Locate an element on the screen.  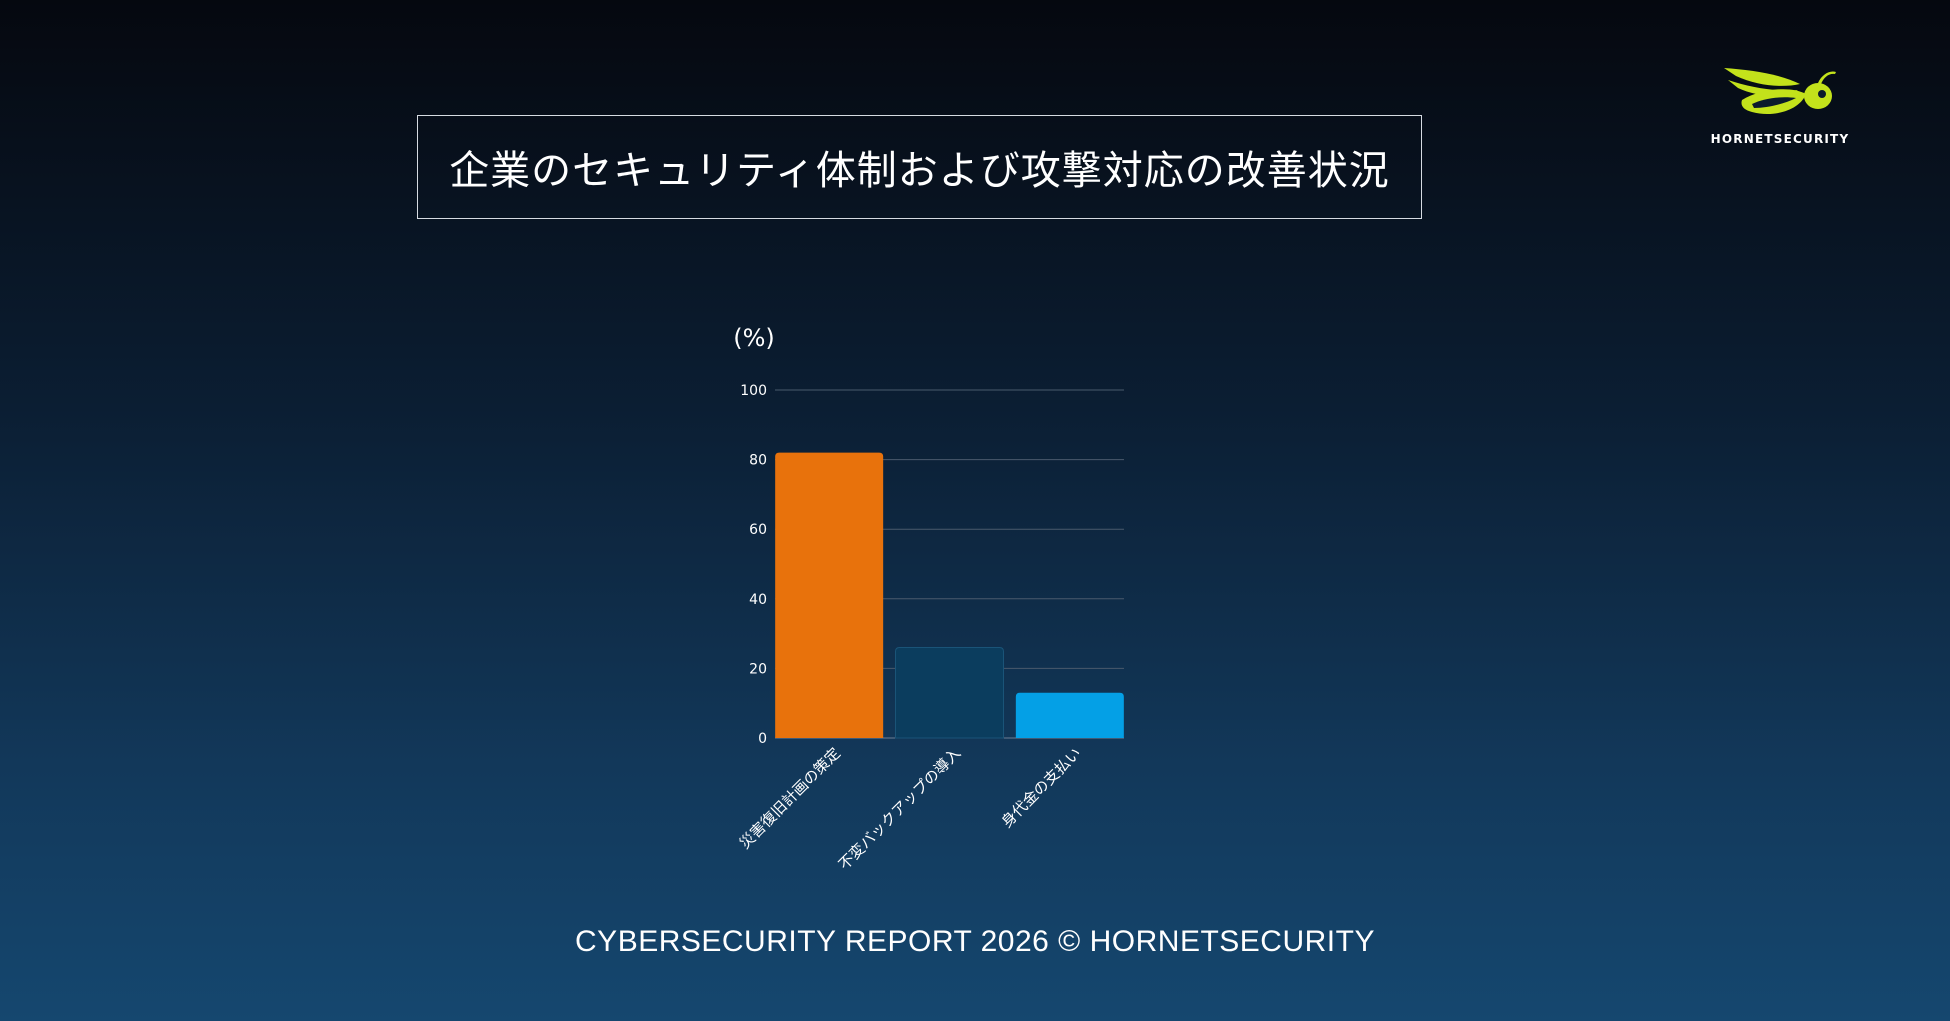
y-tick-label: 60 is located at coordinates (758, 530).